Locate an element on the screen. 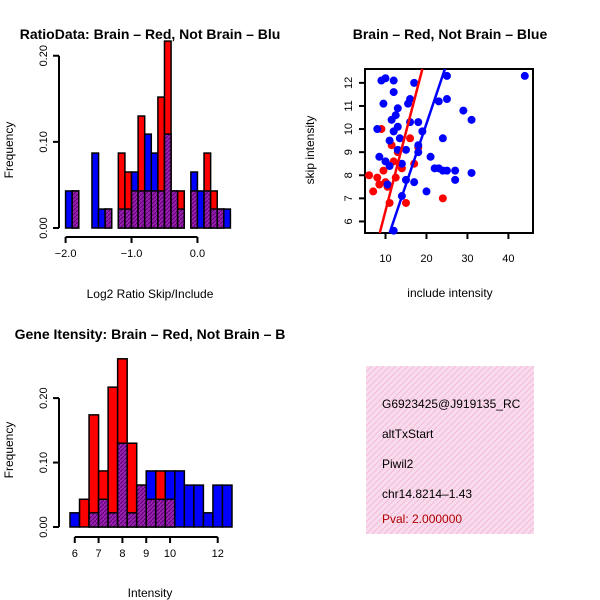 This screenshot has height=600, width=600. ratio-histogram-axes: −2.0 −1.0 0.0 0.00 0.10 0.20 is located at coordinates (121, 152).